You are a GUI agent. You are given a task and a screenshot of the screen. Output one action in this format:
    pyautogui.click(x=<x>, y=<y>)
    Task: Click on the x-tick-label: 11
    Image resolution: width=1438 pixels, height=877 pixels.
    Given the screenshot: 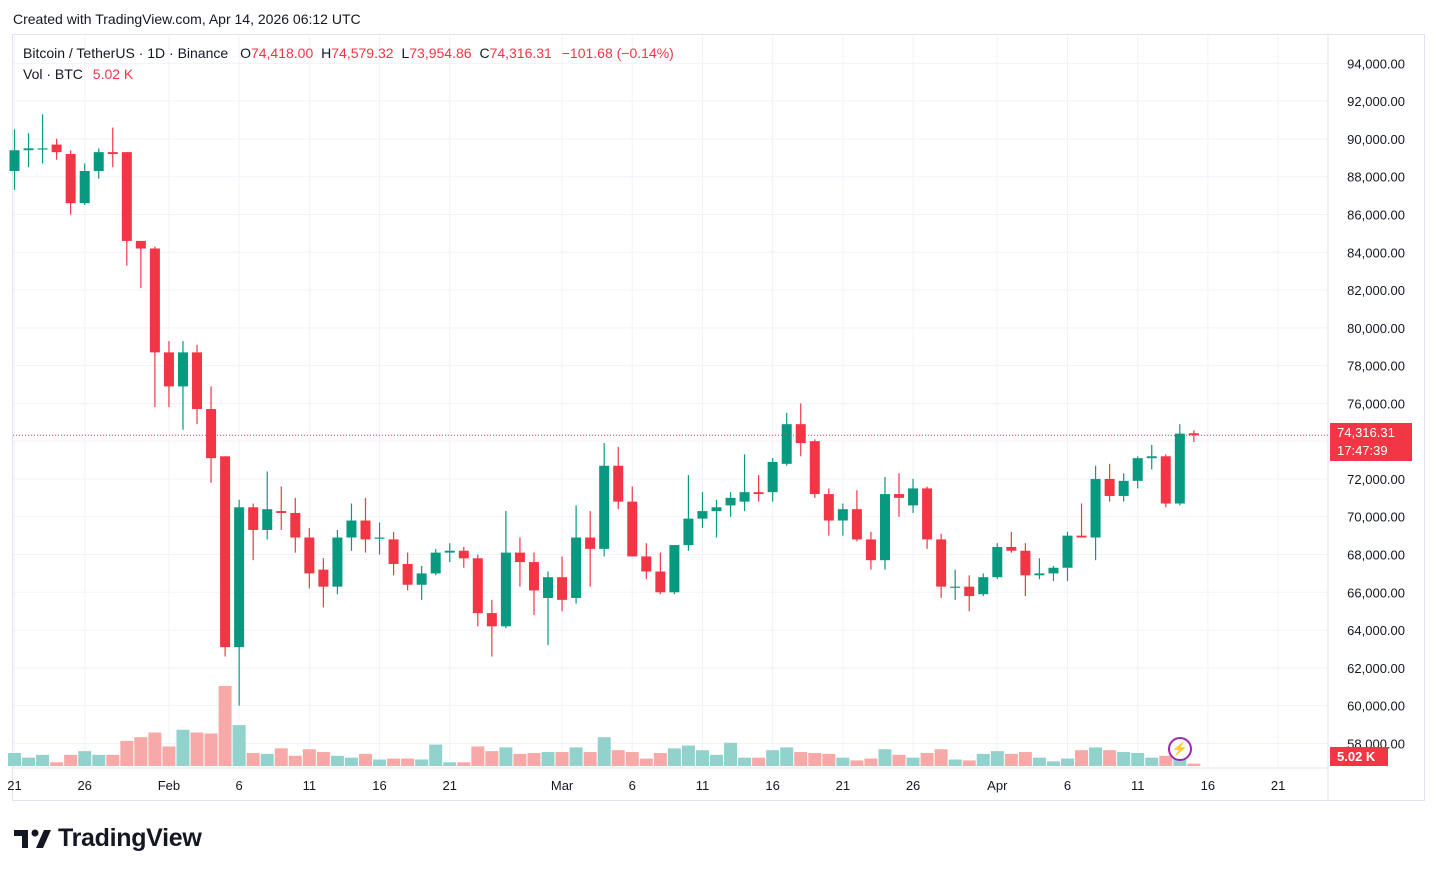 What is the action you would take?
    pyautogui.click(x=310, y=785)
    